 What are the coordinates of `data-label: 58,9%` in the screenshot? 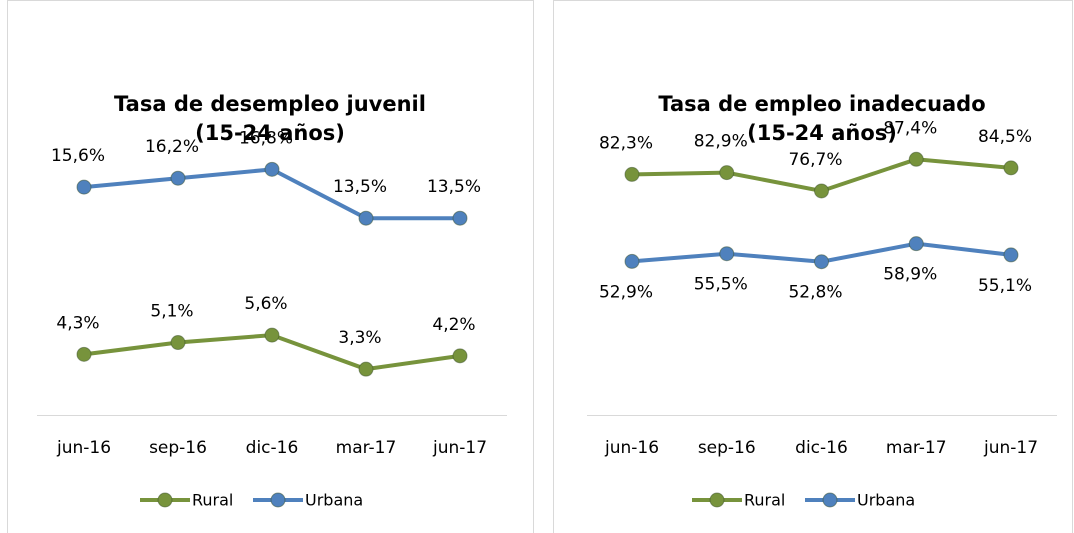 It's located at (910, 275).